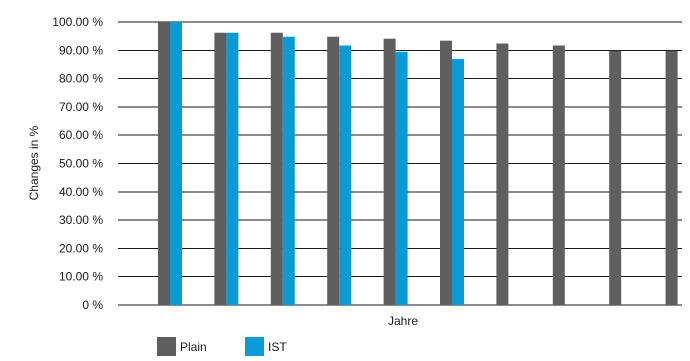 Image resolution: width=690 pixels, height=361 pixels. I want to click on y-tick-label: 90.00 %, so click(81, 50).